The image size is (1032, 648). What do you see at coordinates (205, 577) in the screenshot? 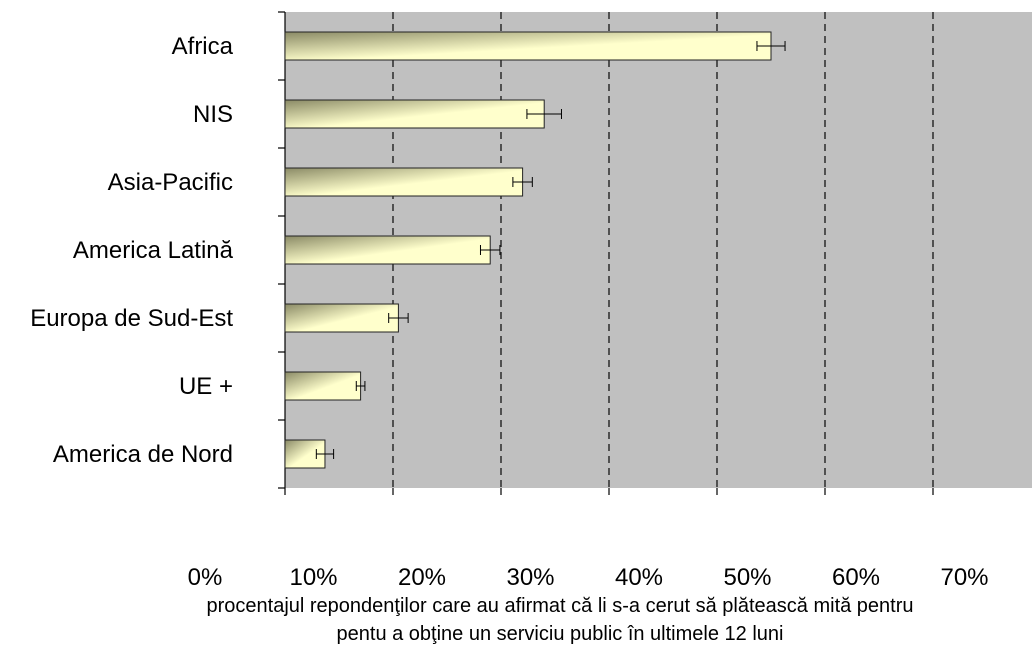
I see `x-tick-label: 0%` at bounding box center [205, 577].